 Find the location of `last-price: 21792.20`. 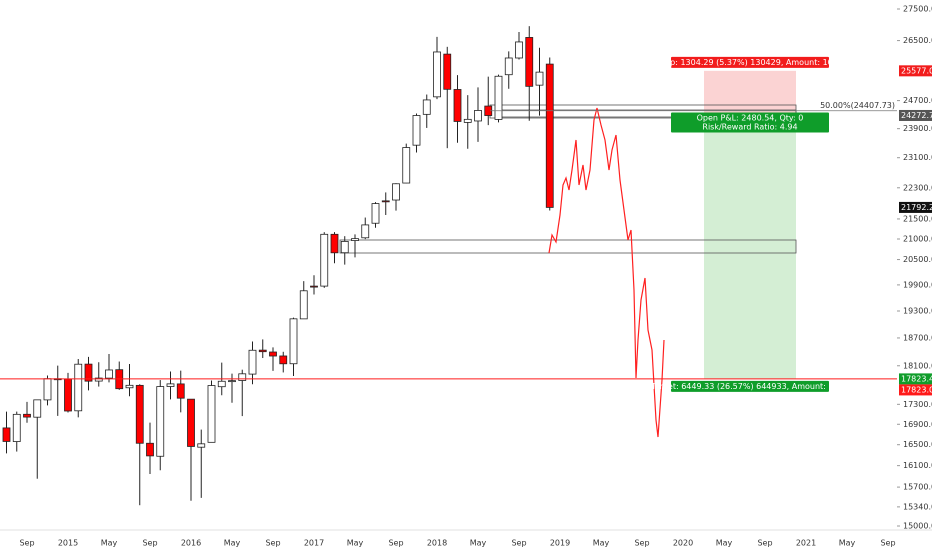

last-price: 21792.20 is located at coordinates (916, 207).